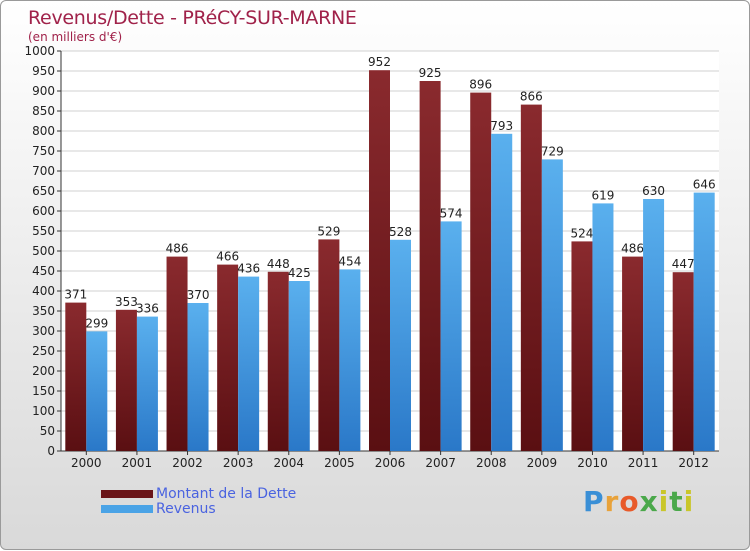 This screenshot has height=551, width=750. What do you see at coordinates (43, 151) in the screenshot?
I see `y-tick-label: 750` at bounding box center [43, 151].